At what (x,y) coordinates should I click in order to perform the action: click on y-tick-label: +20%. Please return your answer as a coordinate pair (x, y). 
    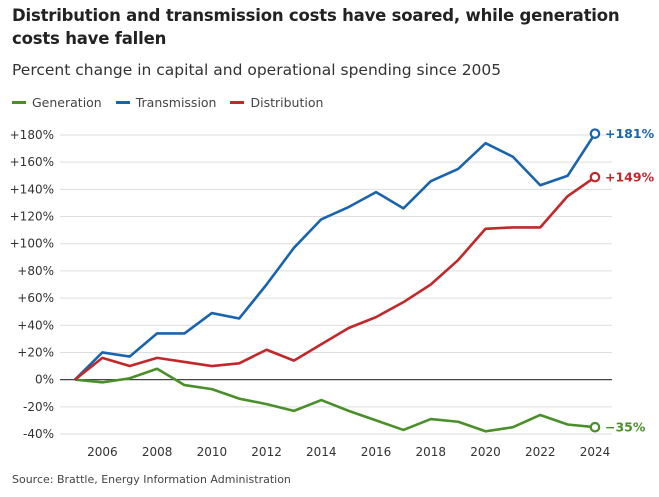
    Looking at the image, I should click on (35, 352).